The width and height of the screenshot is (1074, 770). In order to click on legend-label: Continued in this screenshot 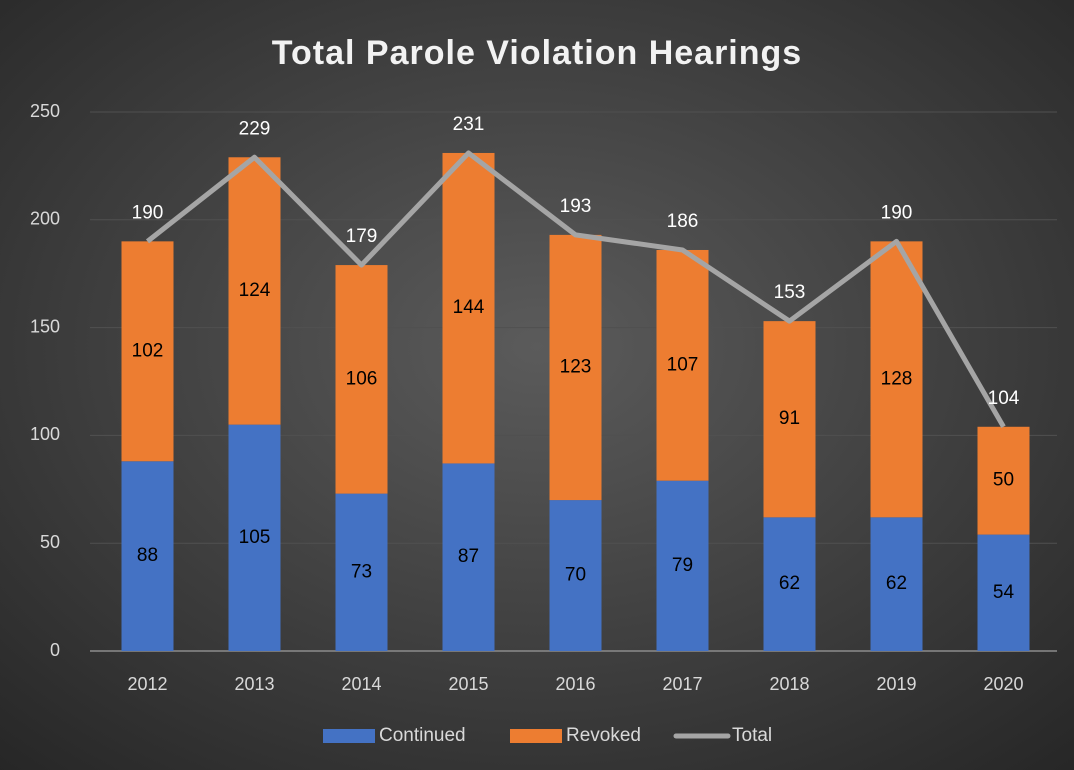, I will do `click(422, 735)`.